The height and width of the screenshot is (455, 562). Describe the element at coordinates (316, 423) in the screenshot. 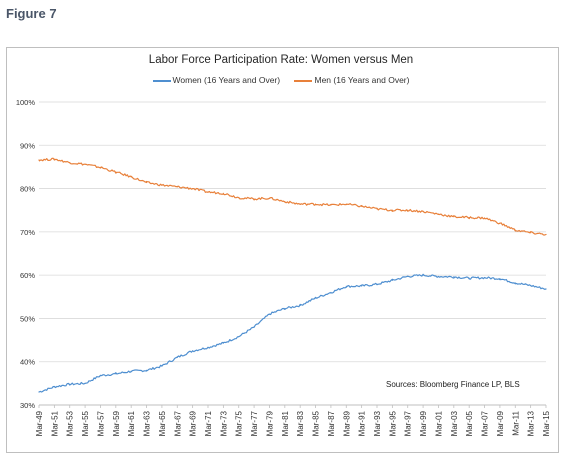

I see `x-tick-label: Mar-85` at that location.